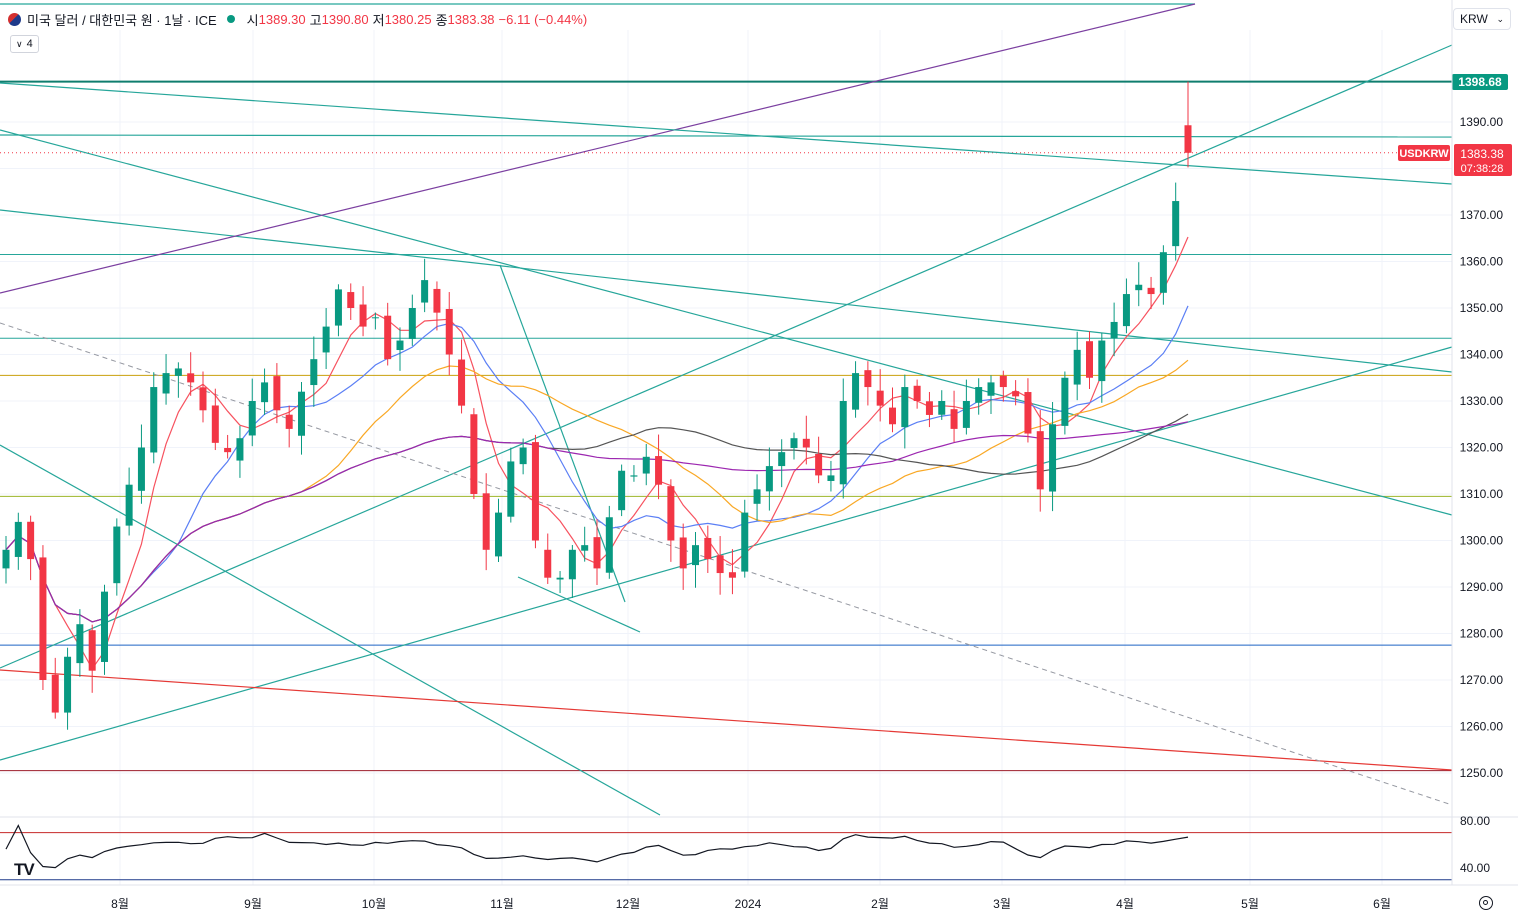 Image resolution: width=1518 pixels, height=917 pixels. Describe the element at coordinates (502, 904) in the screenshot. I see `time-tick-label: 11월` at that location.